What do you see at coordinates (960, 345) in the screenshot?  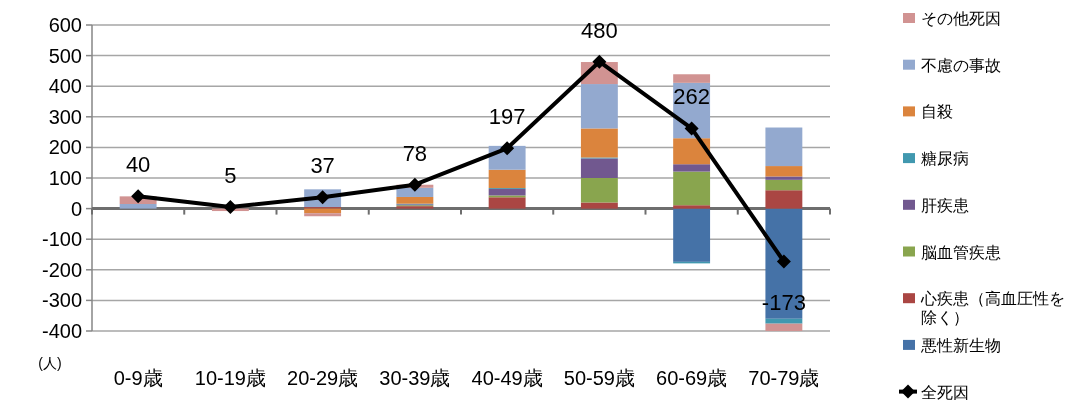 I see `legend-label: 悪性新生物` at bounding box center [960, 345].